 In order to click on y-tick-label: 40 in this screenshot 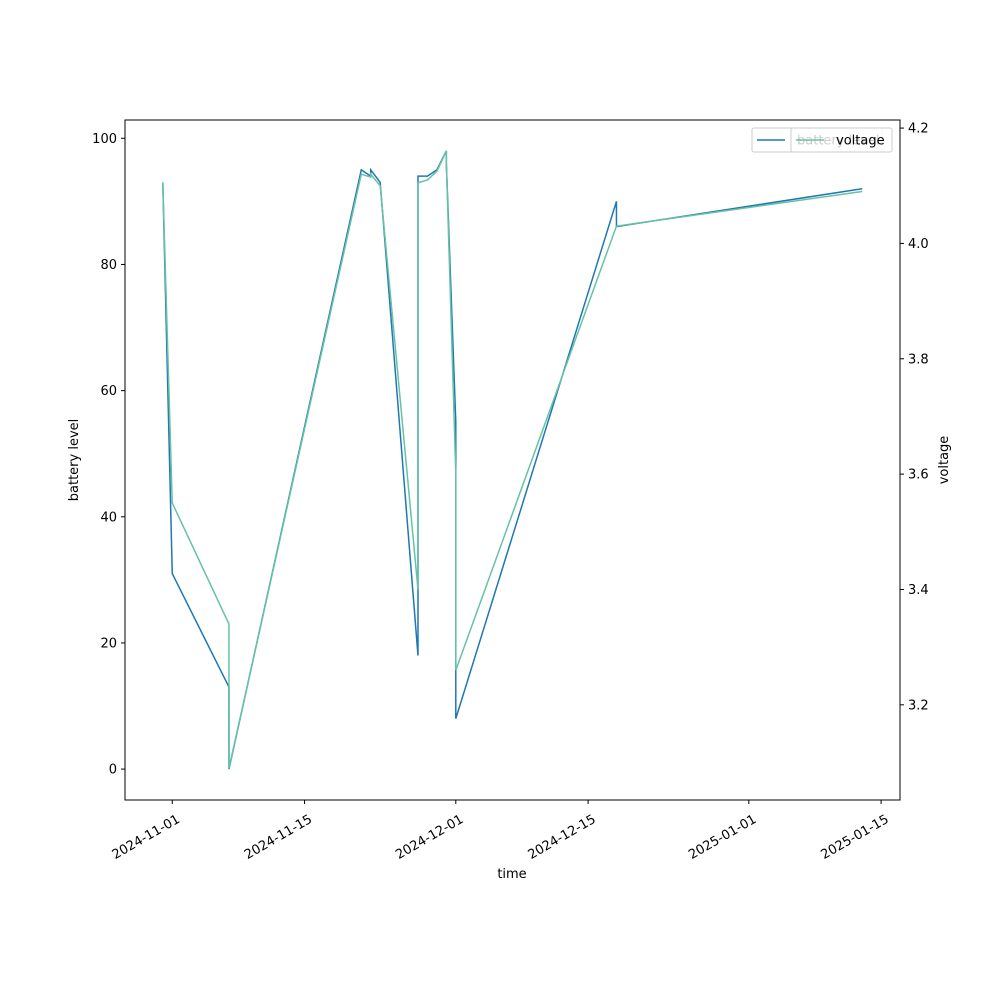, I will do `click(108, 517)`.